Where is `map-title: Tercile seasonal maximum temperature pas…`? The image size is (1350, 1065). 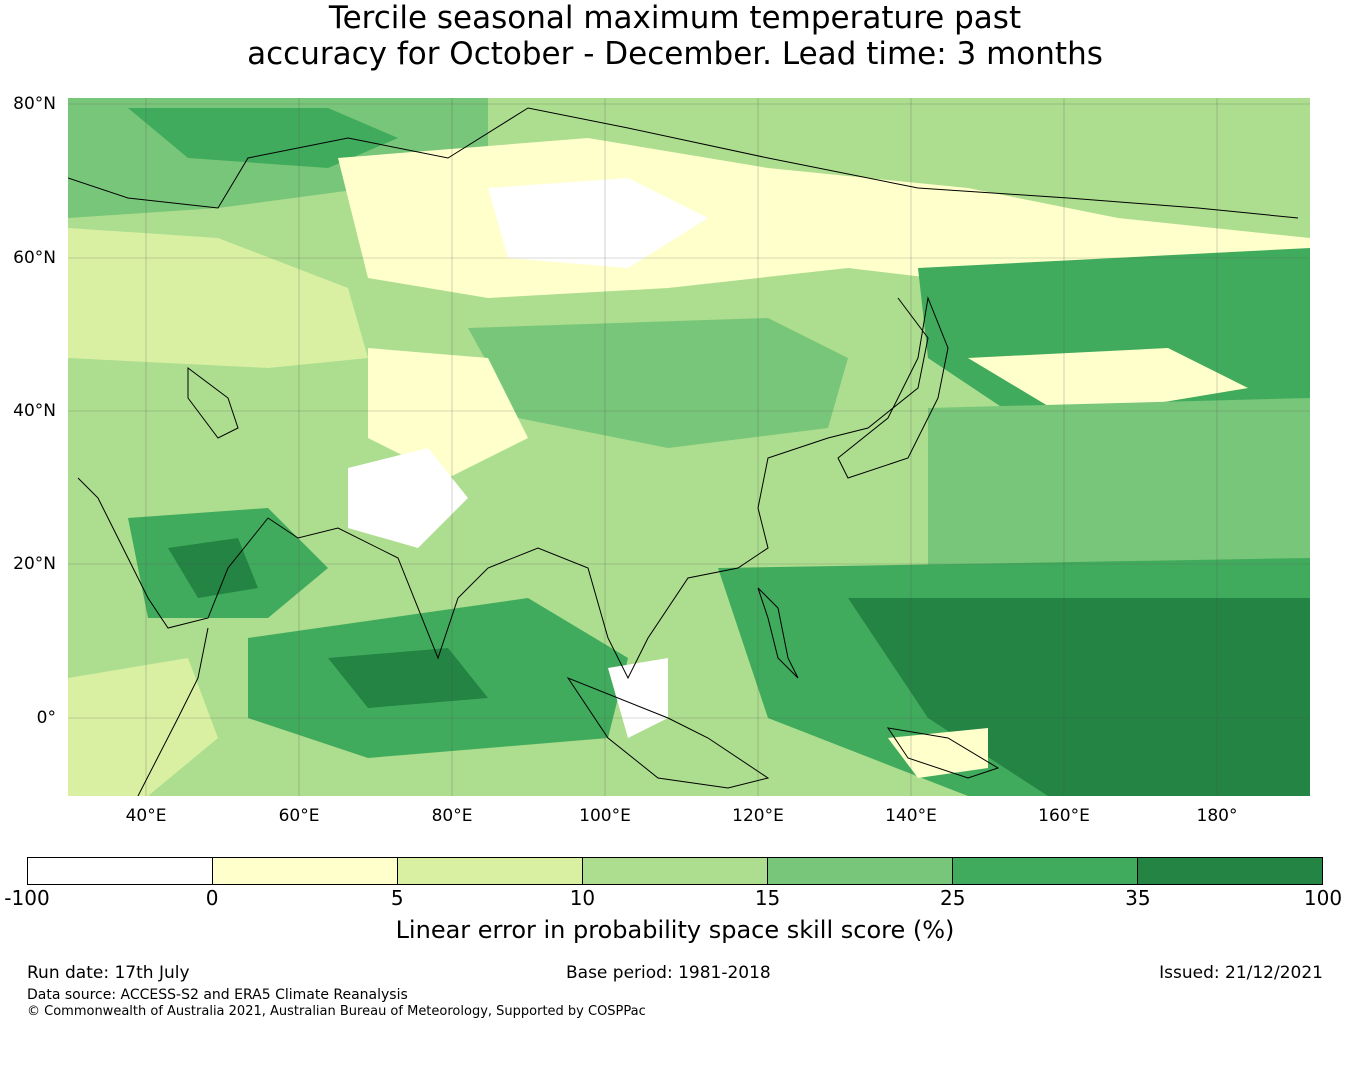 map-title: Tercile seasonal maximum temperature pas… is located at coordinates (675, 36).